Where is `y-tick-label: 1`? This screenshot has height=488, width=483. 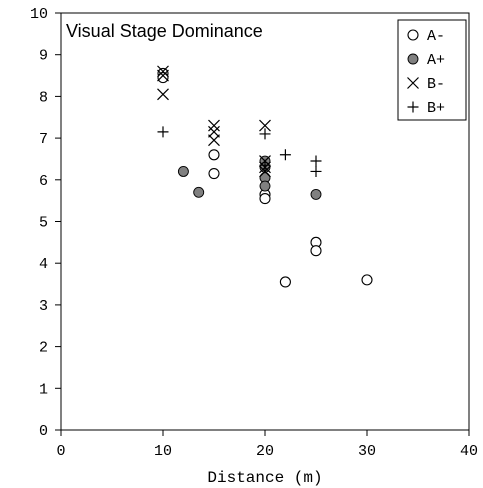 y-tick-label: 1 is located at coordinates (43, 389).